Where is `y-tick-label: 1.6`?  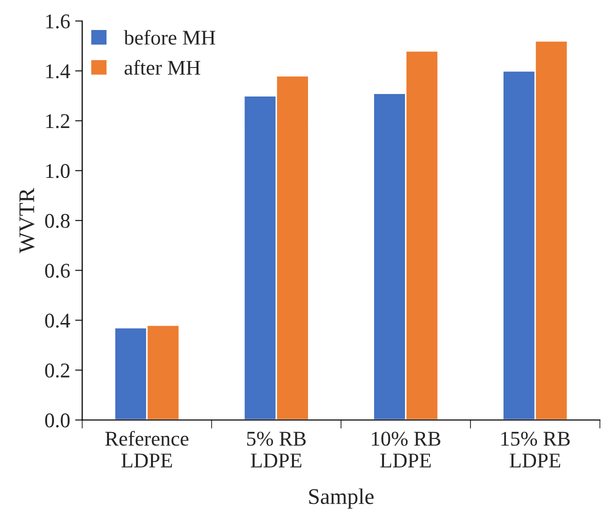 y-tick-label: 1.6 is located at coordinates (58, 21).